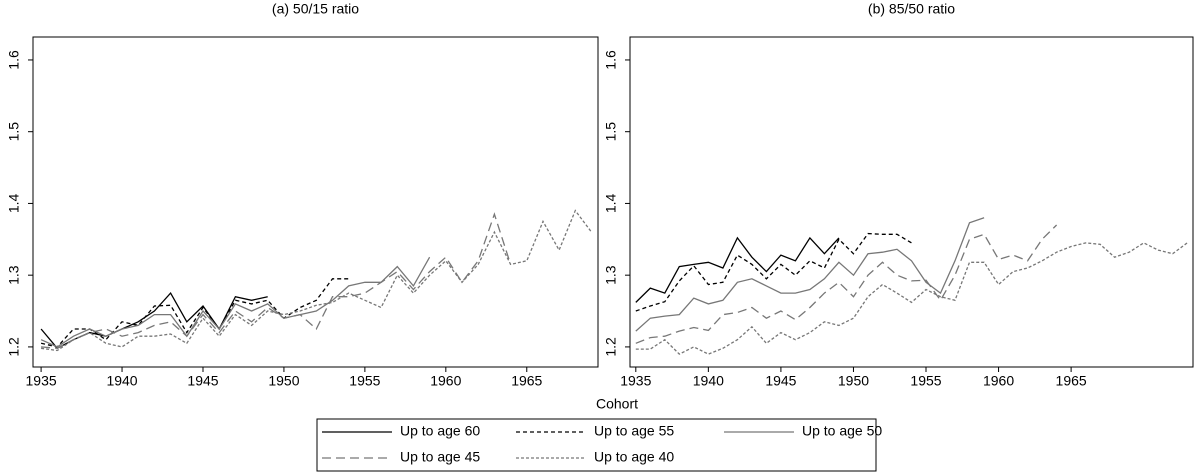  I want to click on chart-title: (b) 85/50 ratio, so click(911, 9).